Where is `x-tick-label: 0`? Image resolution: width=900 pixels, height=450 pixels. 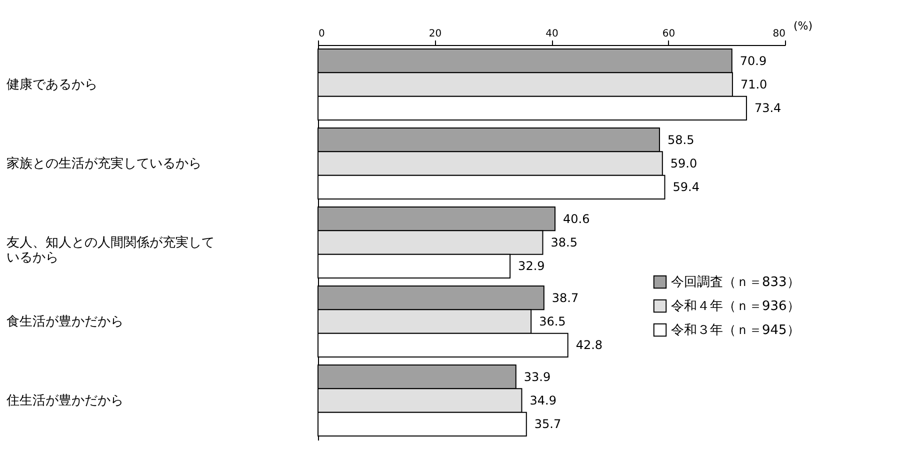
x-tick-label: 0 is located at coordinates (321, 34).